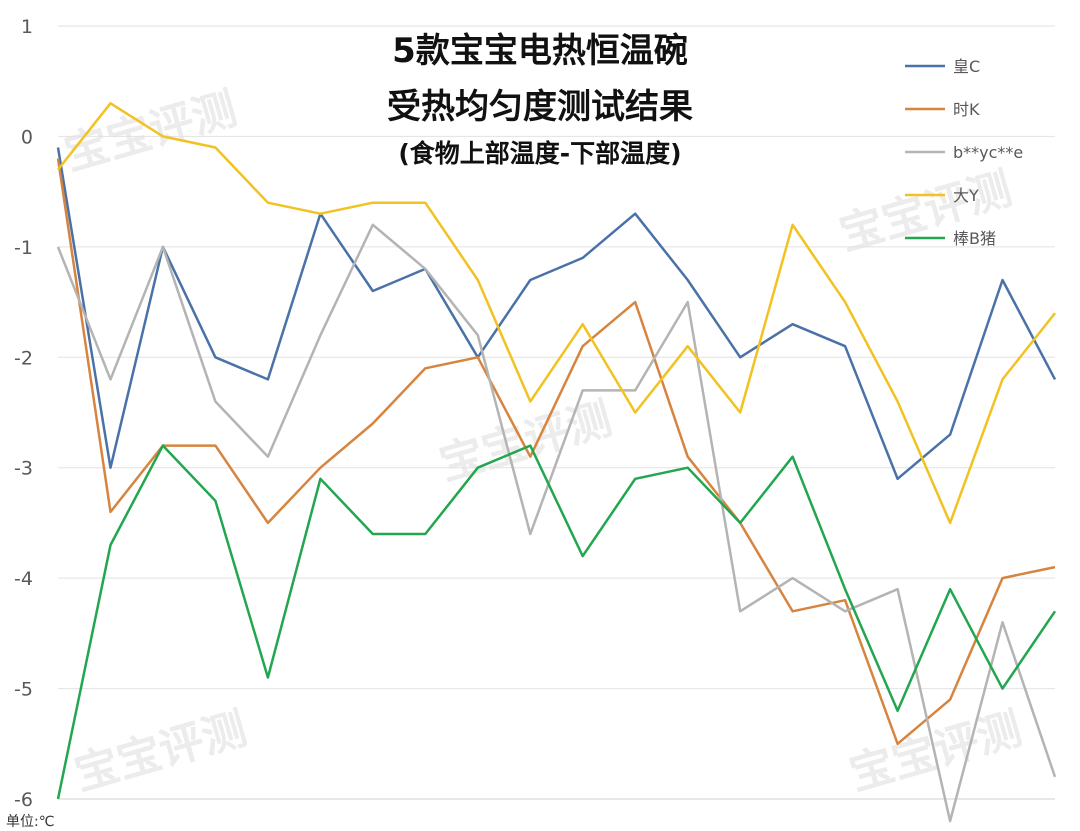 The image size is (1080, 831). What do you see at coordinates (23, 690) in the screenshot?
I see `y-tick-label: -5` at bounding box center [23, 690].